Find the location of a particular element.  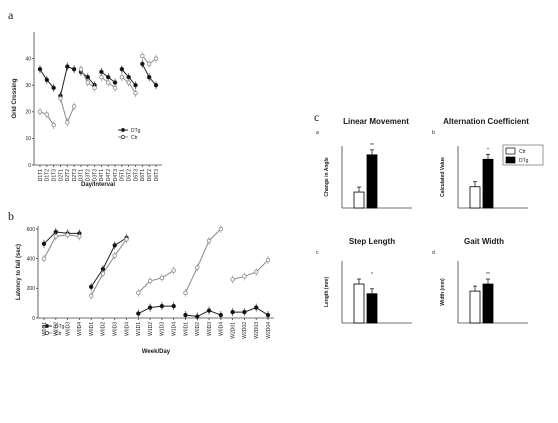

c-c-title: Step Length is located at coordinates (372, 241).